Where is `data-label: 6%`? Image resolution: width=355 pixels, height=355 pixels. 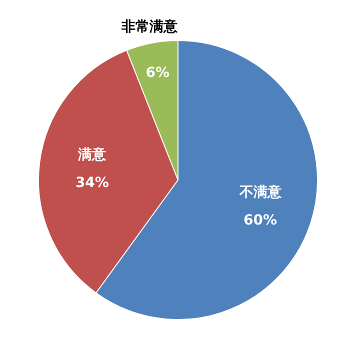 data-label: 6% is located at coordinates (158, 72).